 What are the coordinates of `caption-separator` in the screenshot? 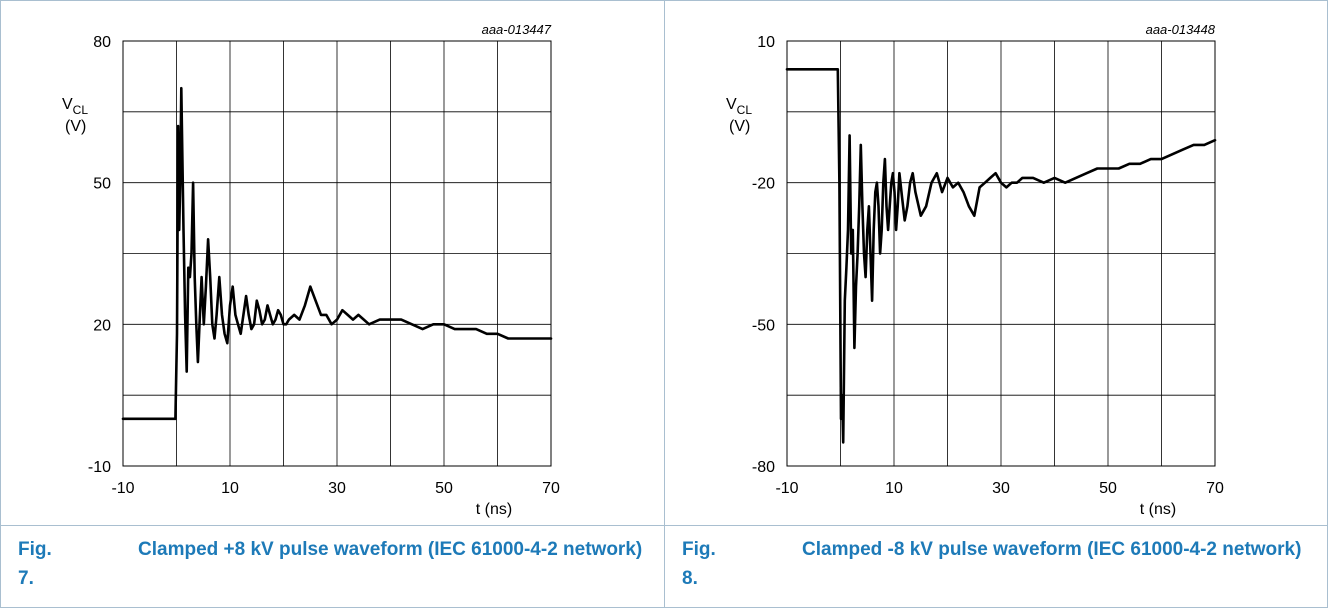 It's located at (664, 525).